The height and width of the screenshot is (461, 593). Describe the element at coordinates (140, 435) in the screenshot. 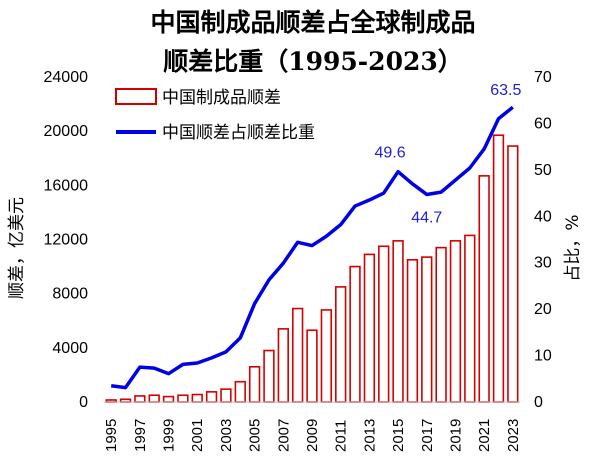

I see `x-tick-1997: 1997` at that location.